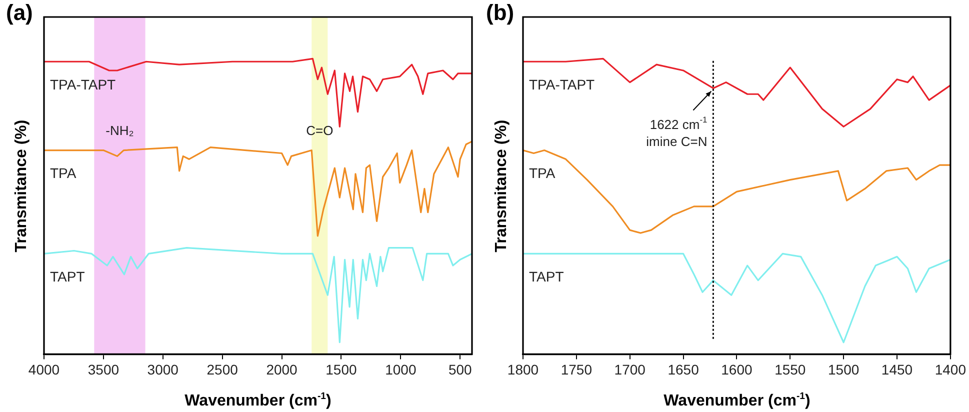  I want to click on band-label: C=O, so click(320, 130).